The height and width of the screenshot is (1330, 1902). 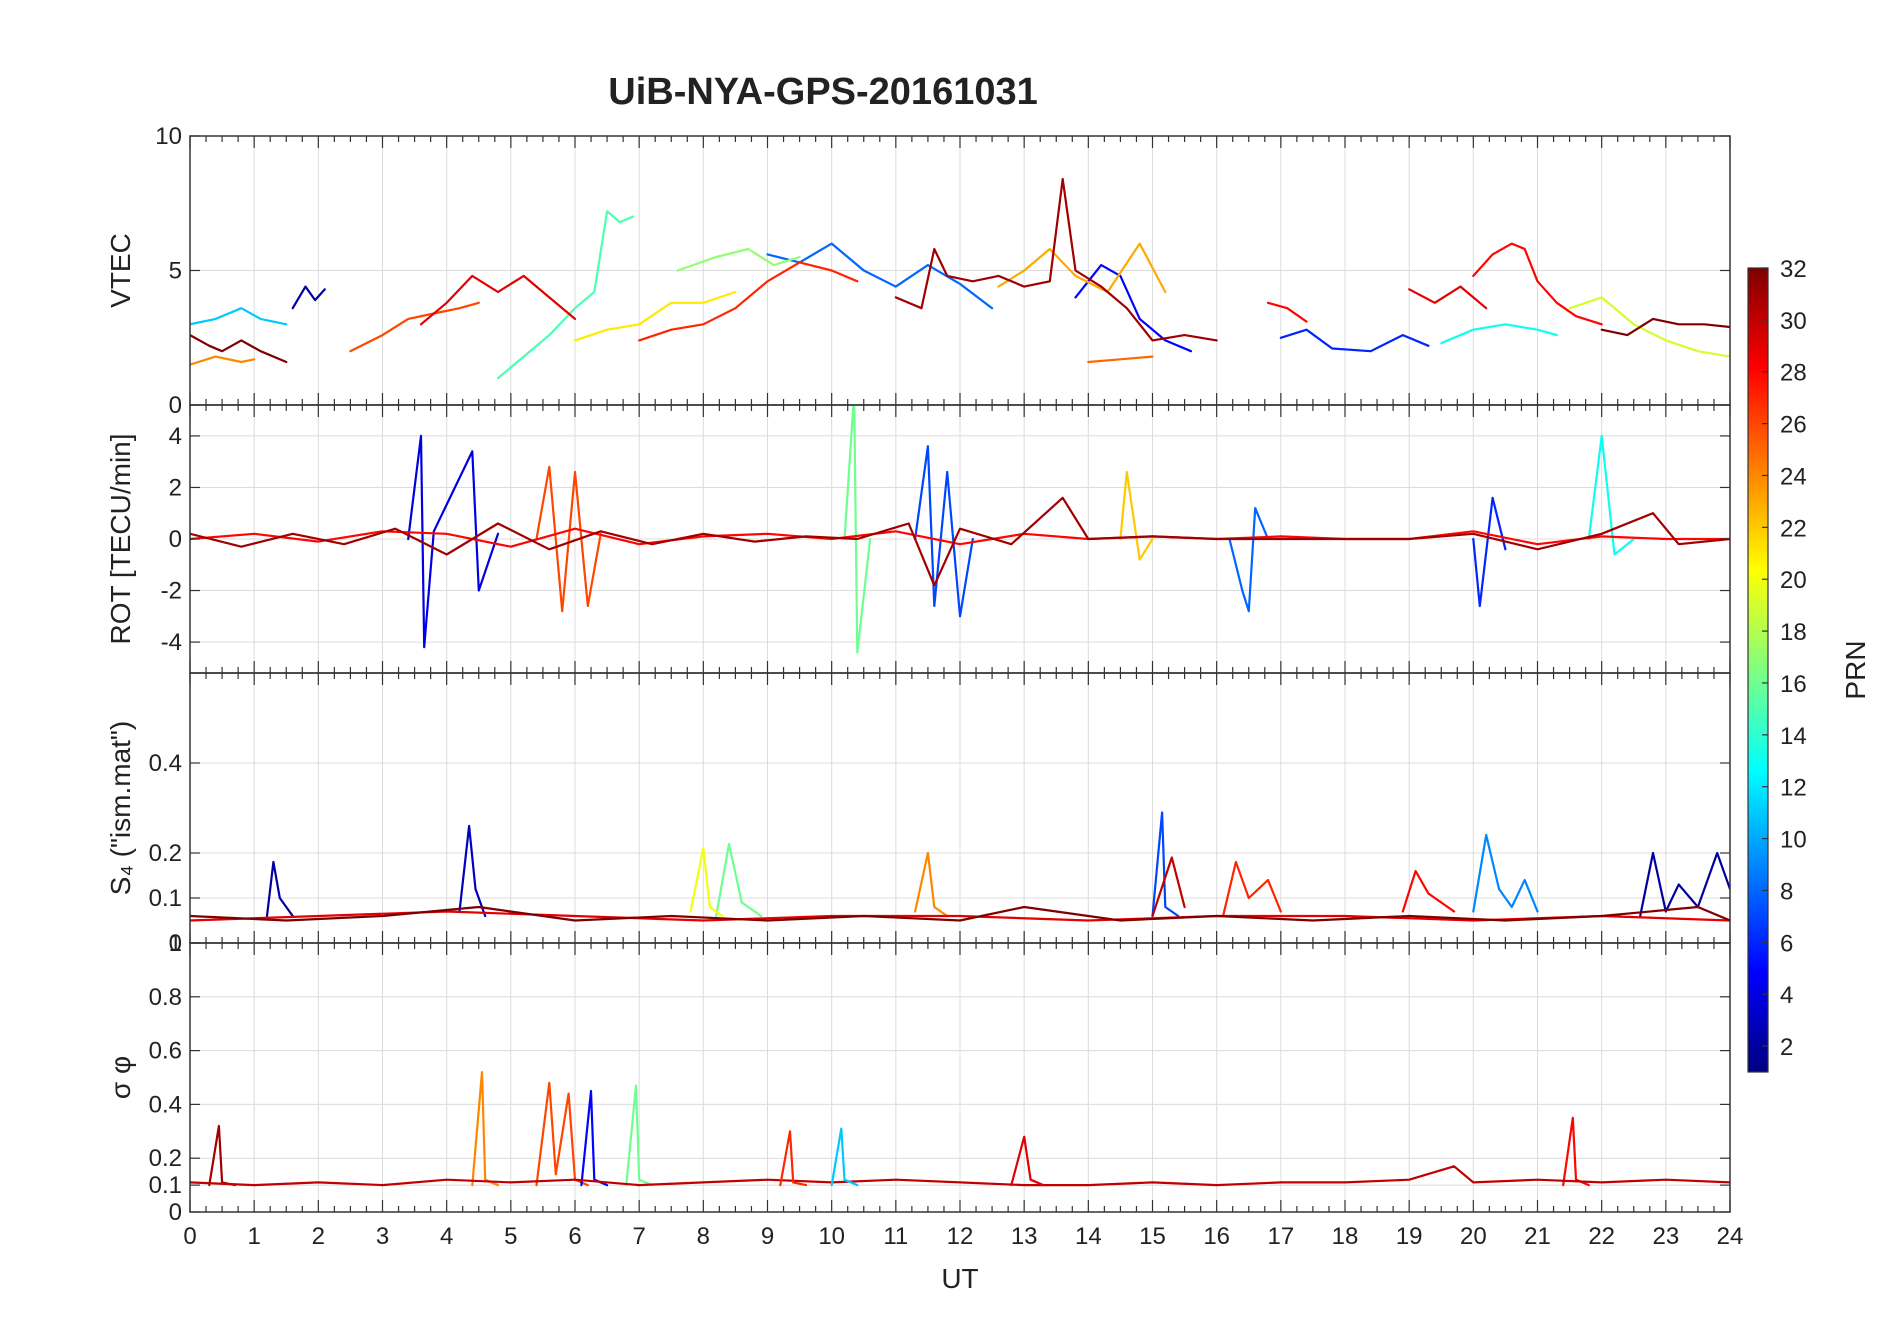 I want to click on x-tick-label: 11, so click(x=895, y=1236).